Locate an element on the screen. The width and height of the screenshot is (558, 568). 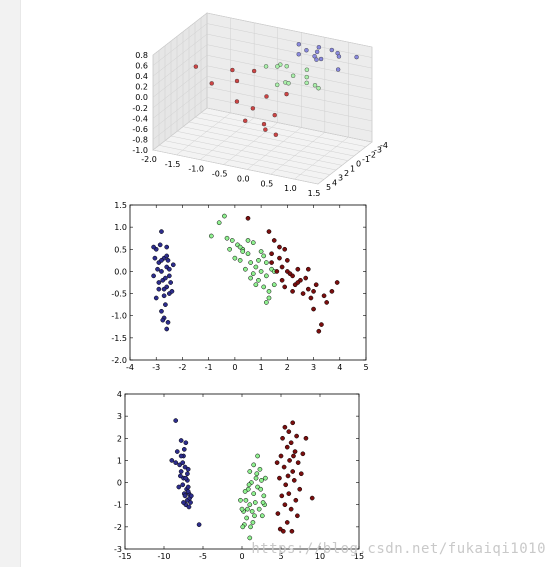
x-tick-label: -4 is located at coordinates (130, 367).